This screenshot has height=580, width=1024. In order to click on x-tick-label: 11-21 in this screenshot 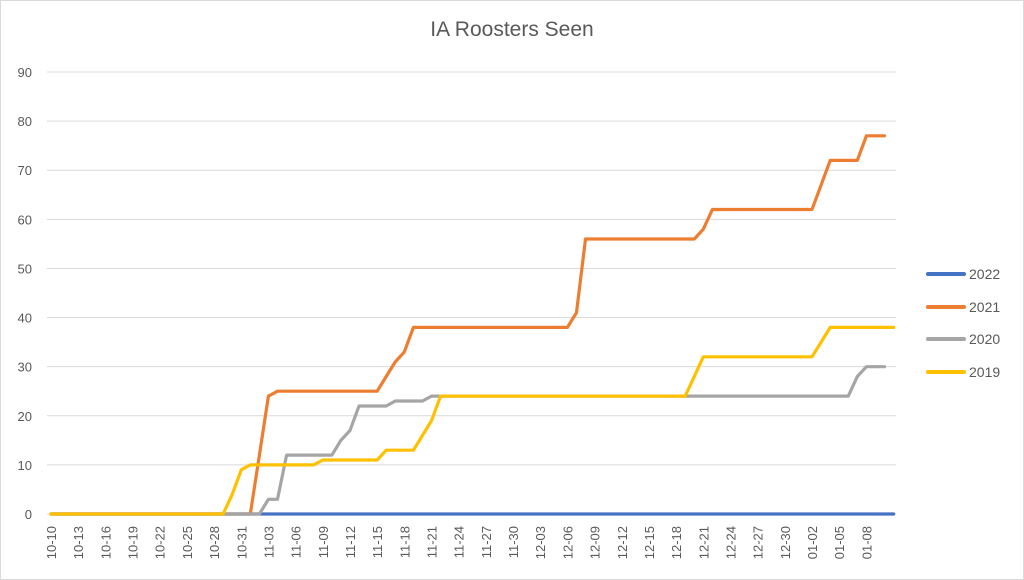, I will do `click(432, 542)`.